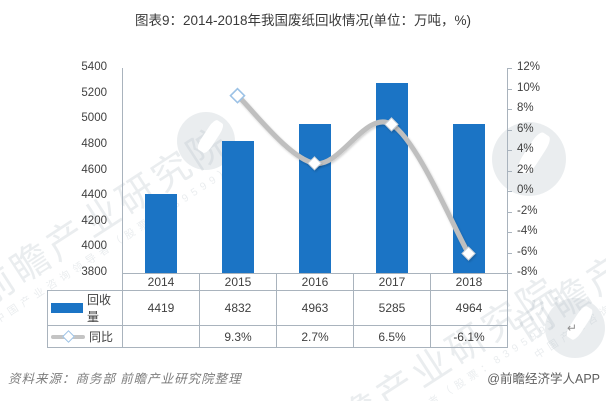 The width and height of the screenshot is (606, 401). What do you see at coordinates (392, 308) in the screenshot?
I see `value-cell: 5285` at bounding box center [392, 308].